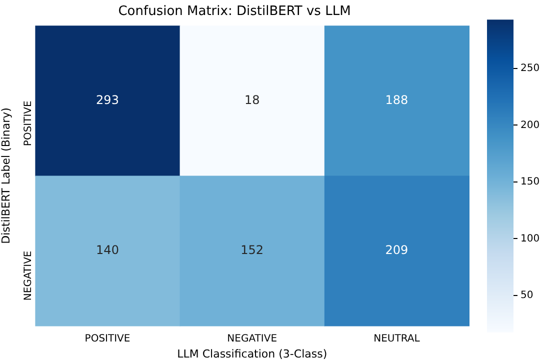  Describe the element at coordinates (107, 249) in the screenshot. I see `data-label: 140` at that location.